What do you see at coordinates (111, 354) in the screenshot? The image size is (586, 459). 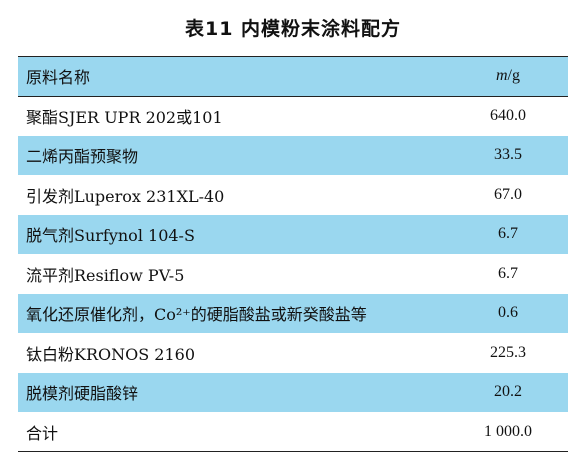 I see `material-name: 钛白粉KRONOS 2160` at bounding box center [111, 354].